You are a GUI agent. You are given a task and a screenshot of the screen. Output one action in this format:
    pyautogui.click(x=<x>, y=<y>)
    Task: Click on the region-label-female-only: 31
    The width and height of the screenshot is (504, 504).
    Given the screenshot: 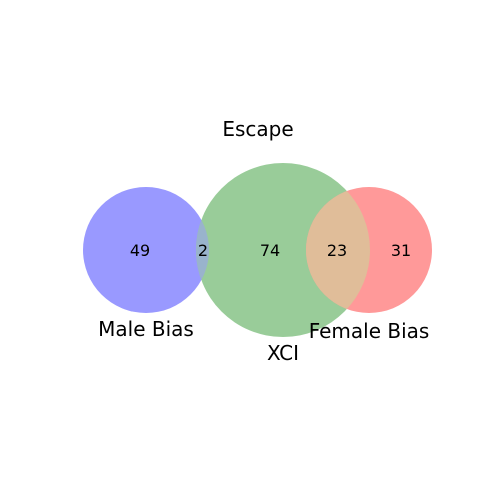 What is the action you would take?
    pyautogui.click(x=401, y=250)
    